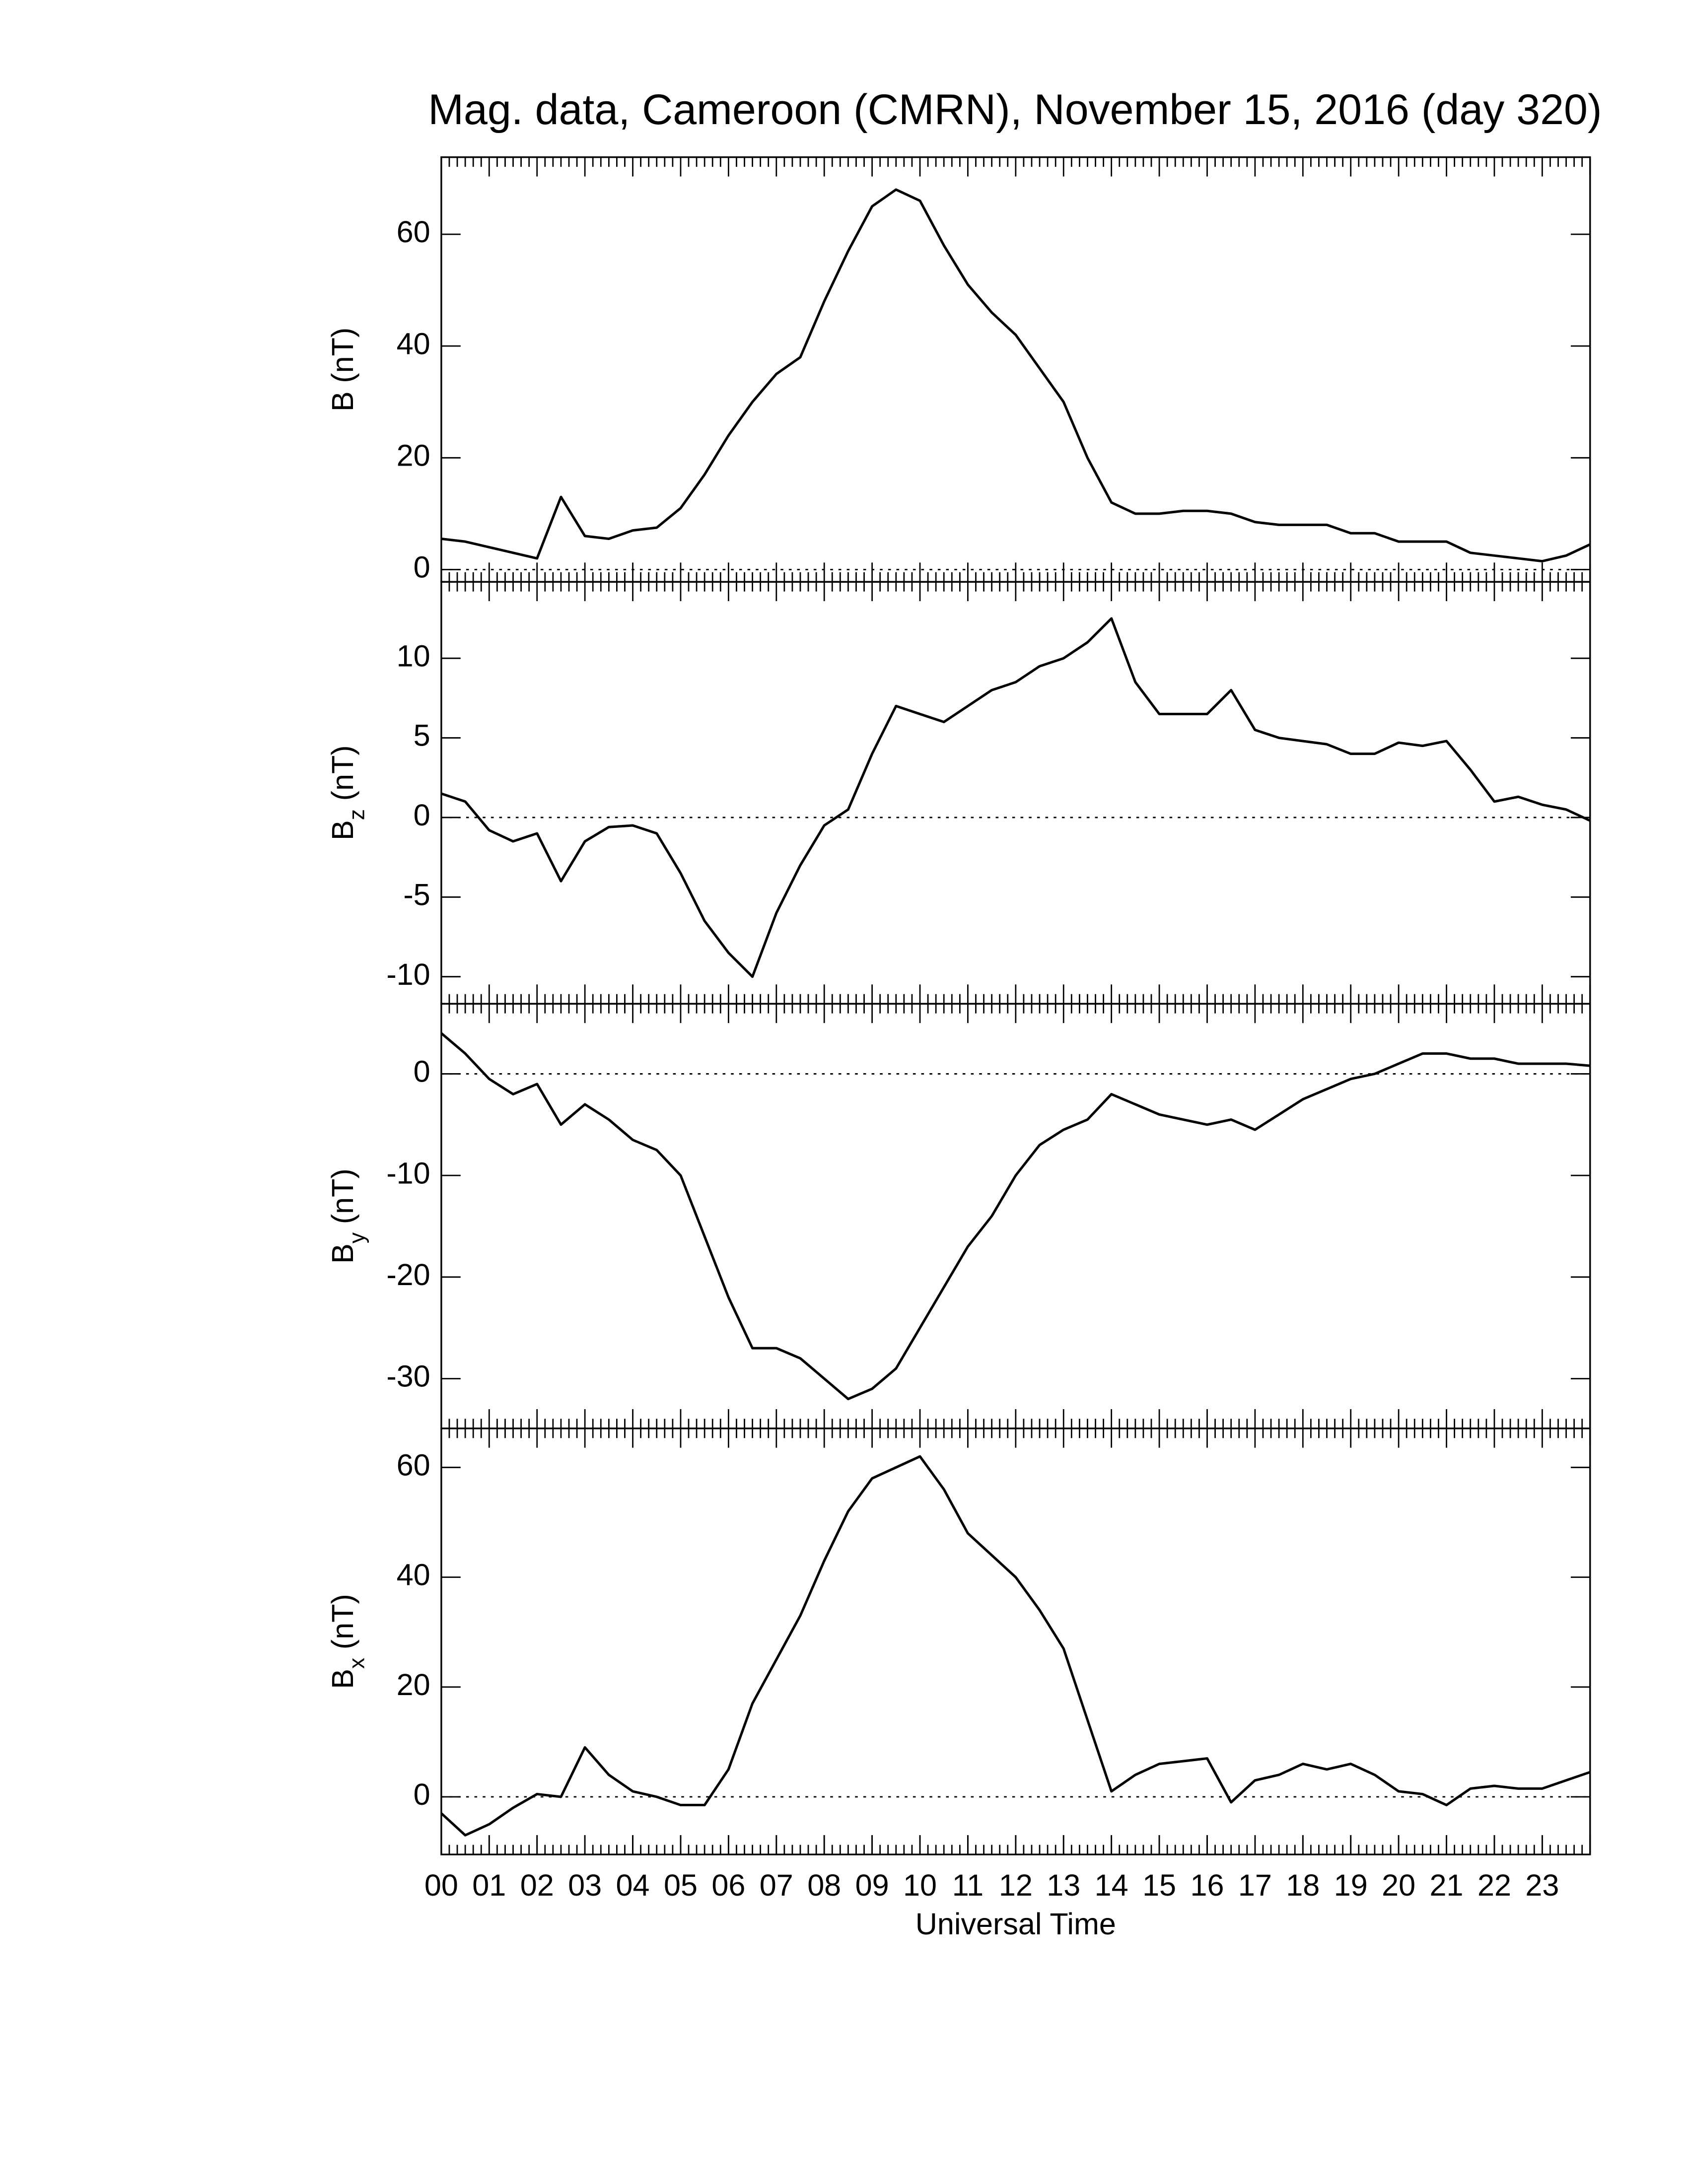 This screenshot has height=2184, width=1688. I want to click on x-tick-label: 04, so click(633, 1885).